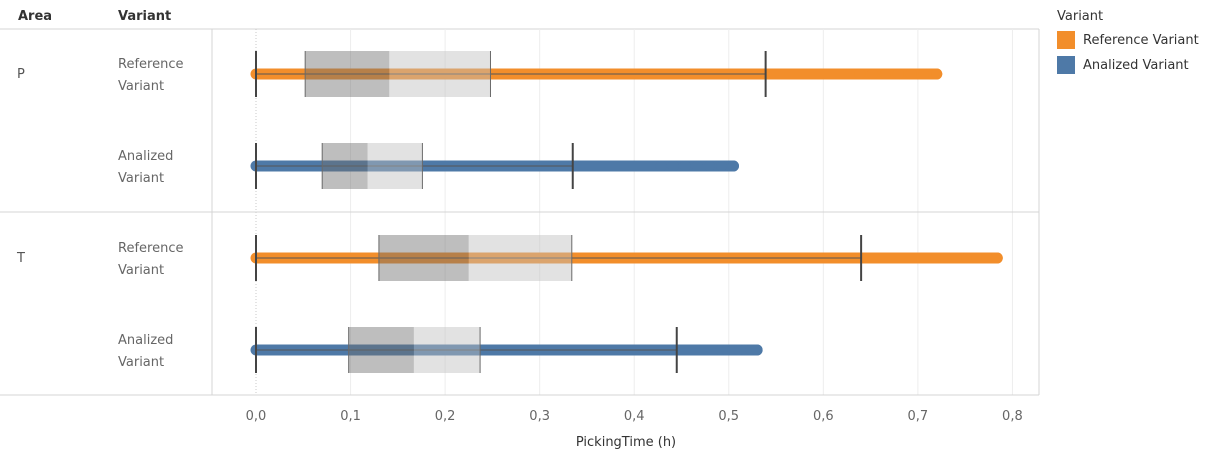 This screenshot has height=452, width=1220. What do you see at coordinates (1066, 40) in the screenshot?
I see `legend-swatch-reference` at bounding box center [1066, 40].